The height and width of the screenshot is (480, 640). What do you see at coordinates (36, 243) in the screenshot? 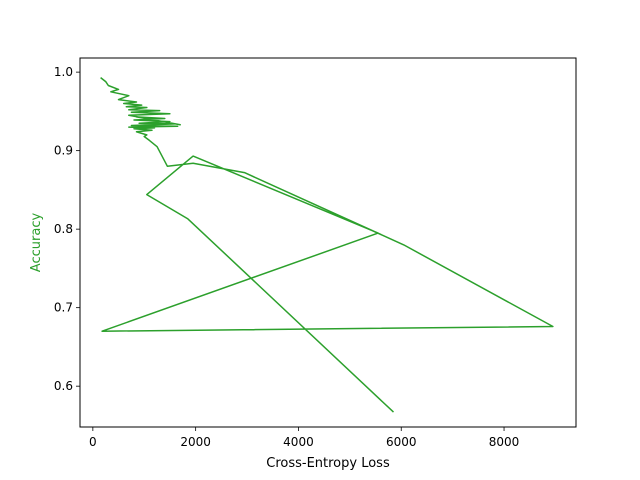
I see `y-axis-label: Accuracy` at bounding box center [36, 243].